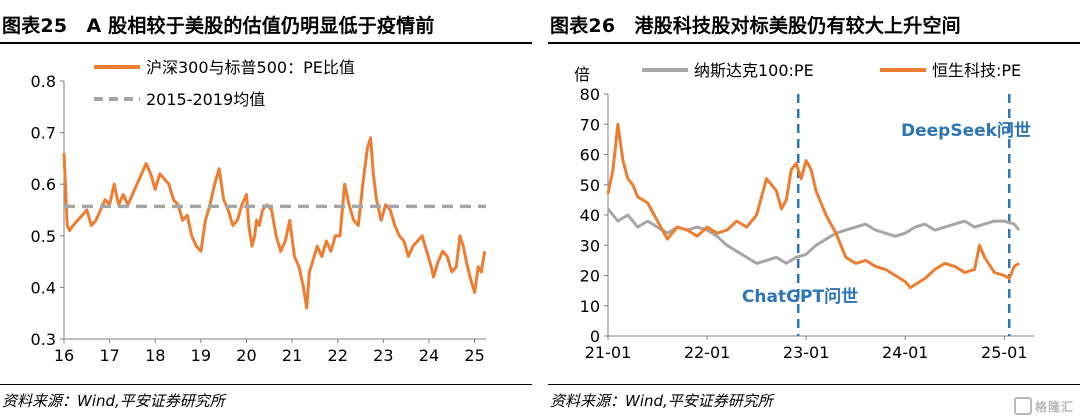 This screenshot has height=420, width=1080. Describe the element at coordinates (976, 70) in the screenshot. I see `legend-label: 恒生科技:PE` at that location.